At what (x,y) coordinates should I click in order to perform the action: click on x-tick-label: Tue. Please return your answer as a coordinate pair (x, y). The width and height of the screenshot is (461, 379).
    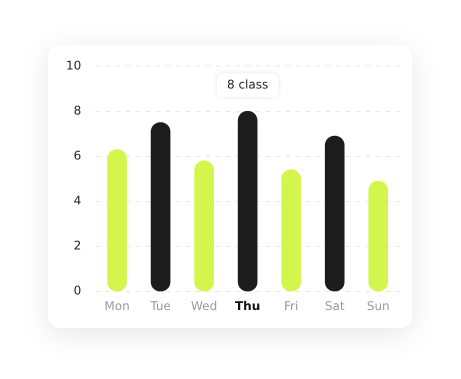
    Looking at the image, I should click on (160, 305).